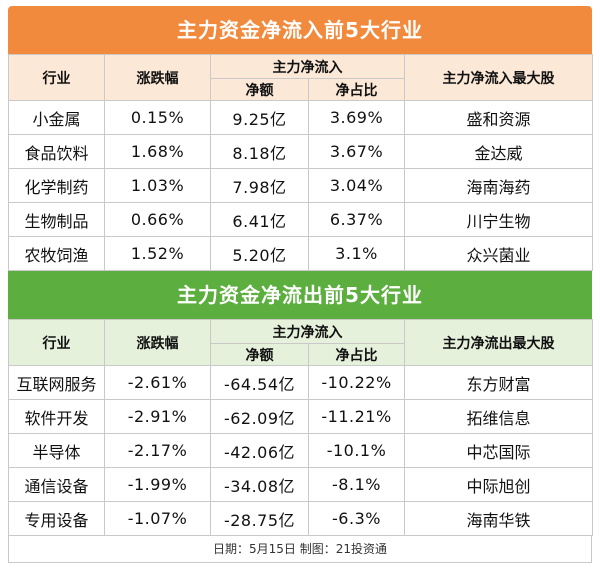  What do you see at coordinates (356, 450) in the screenshot?
I see `ratio-cell: -10.1%` at bounding box center [356, 450].